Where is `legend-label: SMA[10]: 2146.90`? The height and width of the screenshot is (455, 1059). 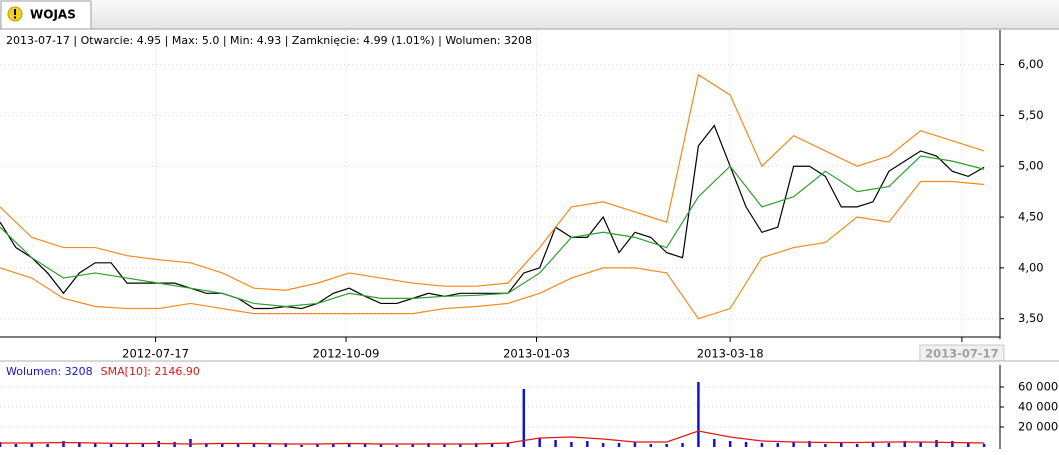 legend-label: SMA[10]: 2146.90 is located at coordinates (150, 371).